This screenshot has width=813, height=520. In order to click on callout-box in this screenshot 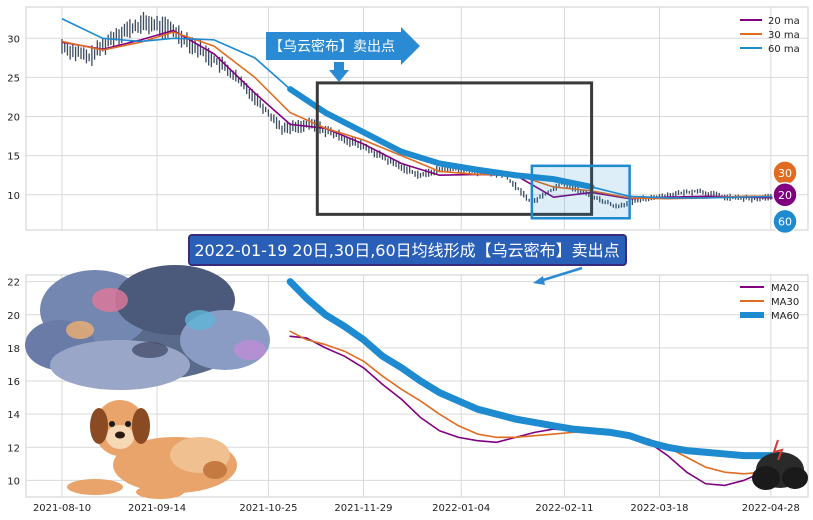, I will do `click(454, 148)`.